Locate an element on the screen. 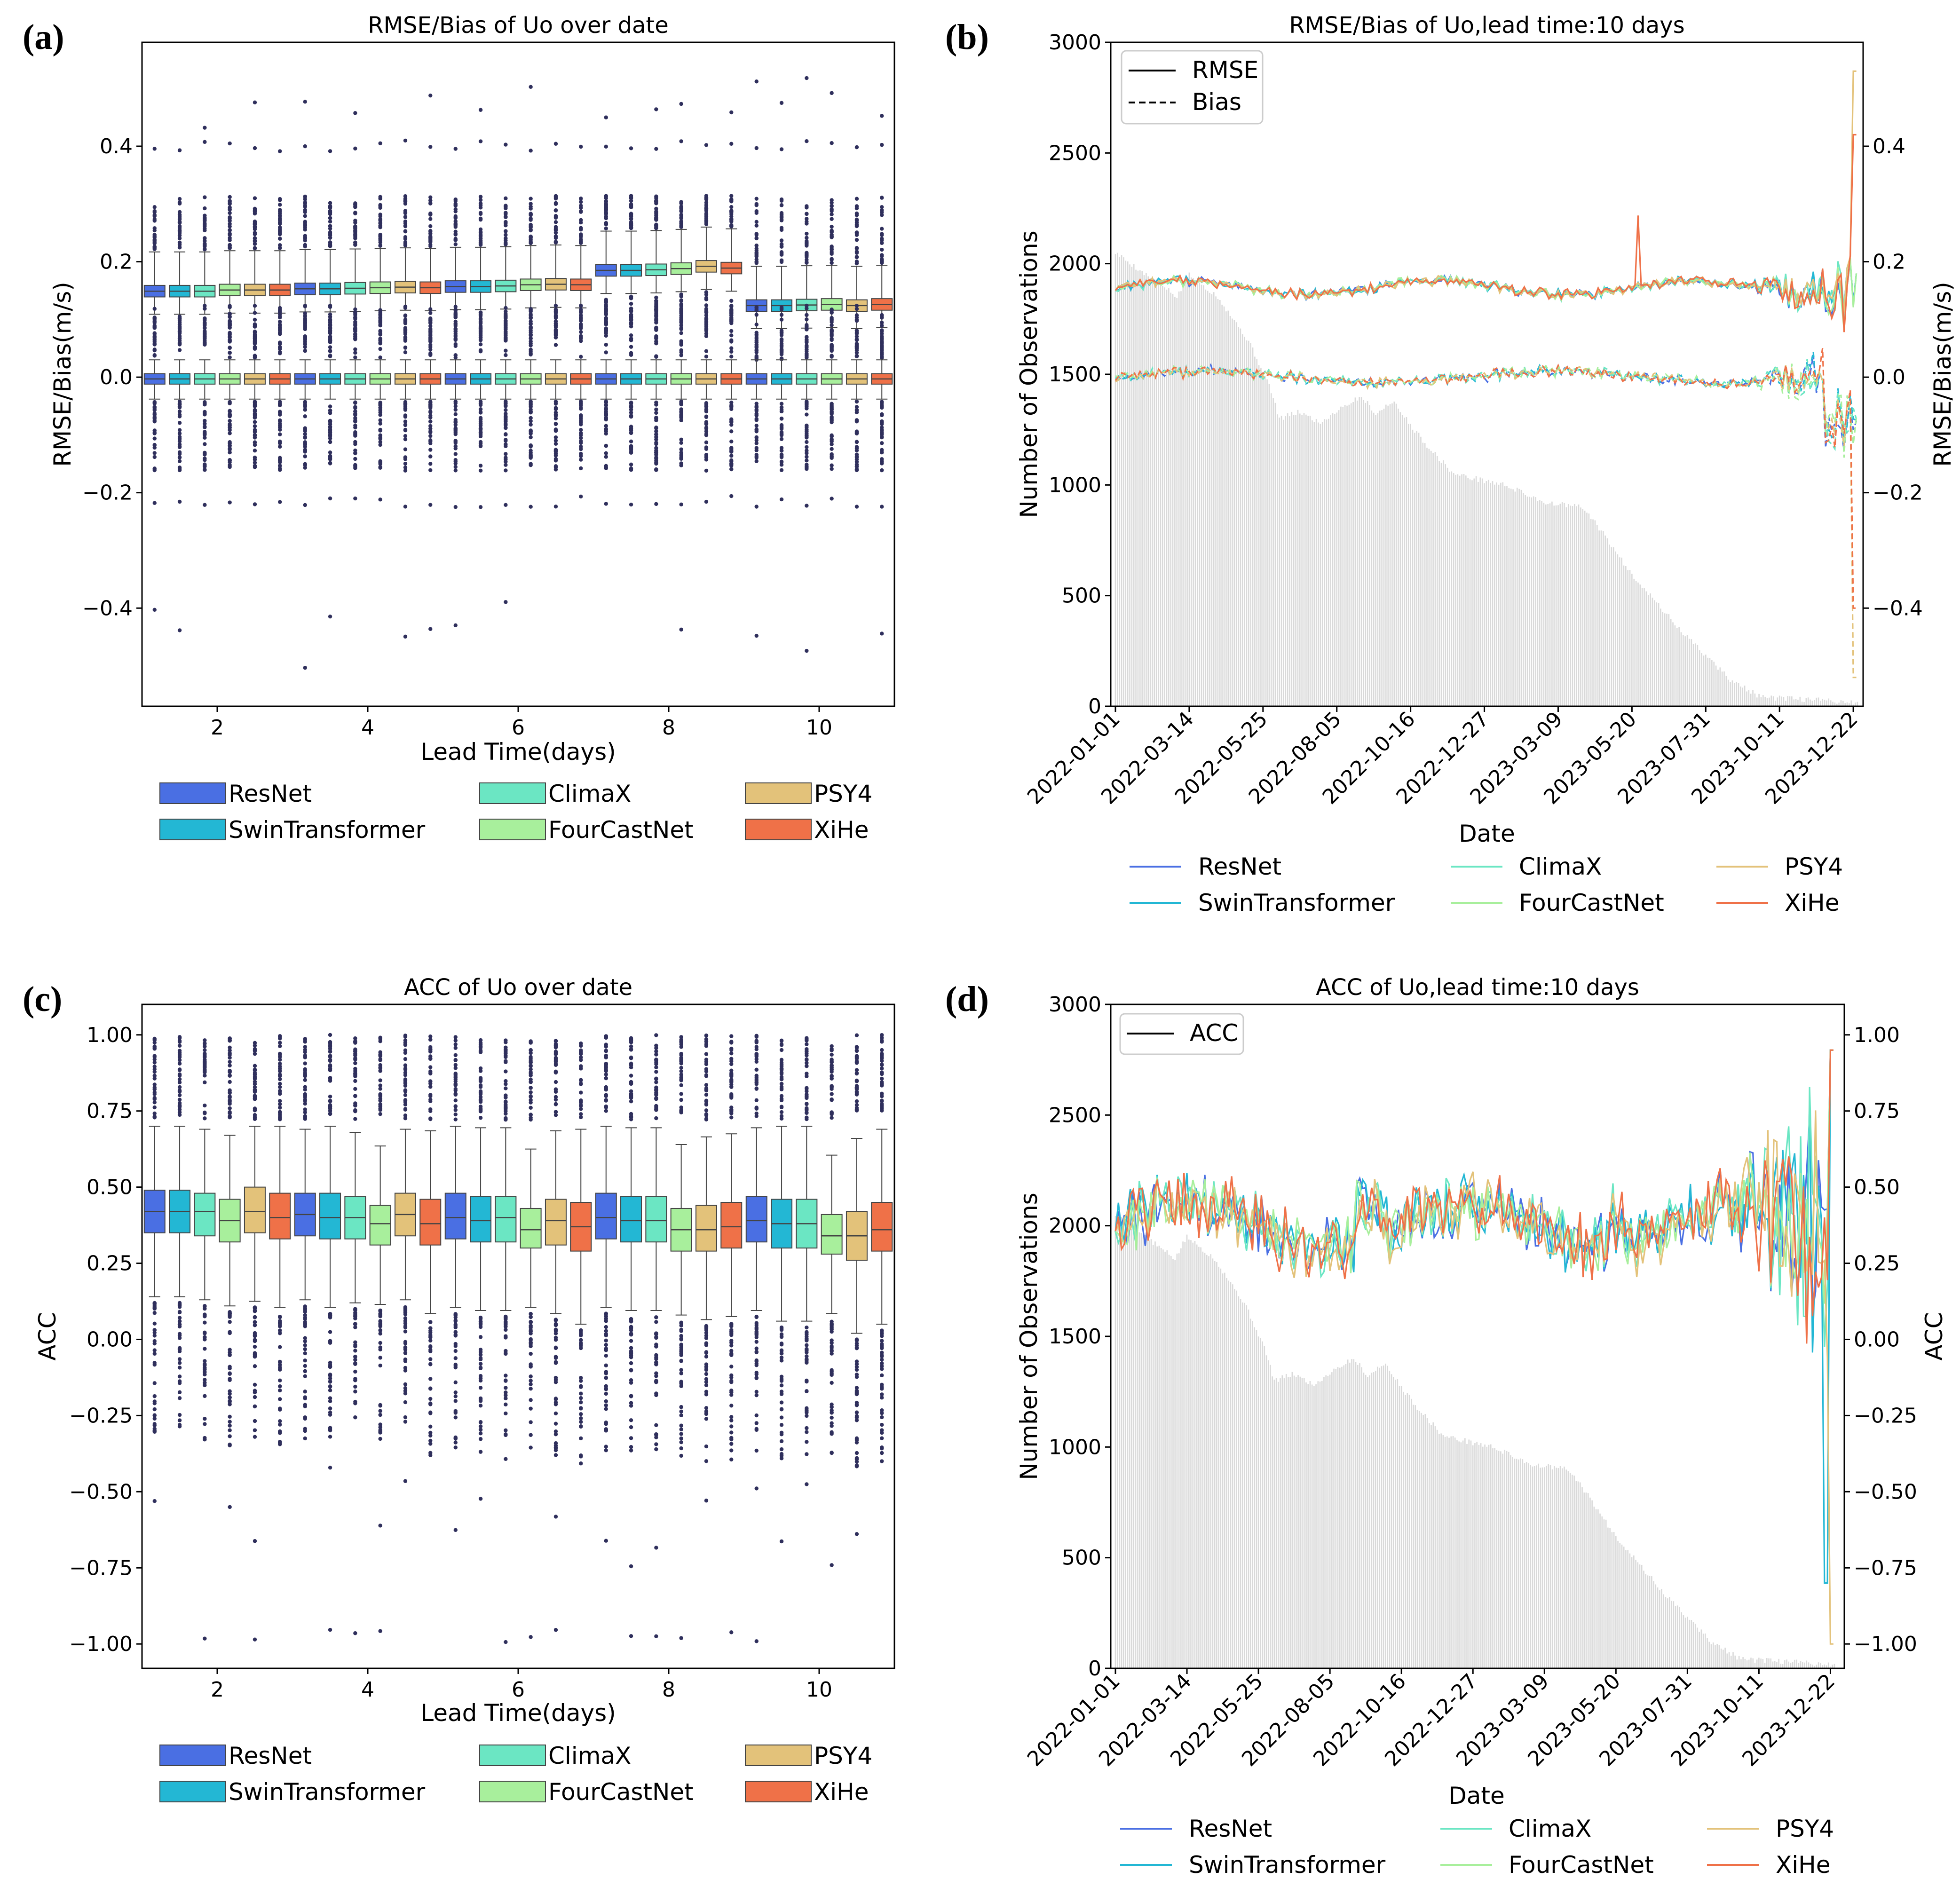  legend-label-swintransformer: SwinTransformer is located at coordinates (327, 830).